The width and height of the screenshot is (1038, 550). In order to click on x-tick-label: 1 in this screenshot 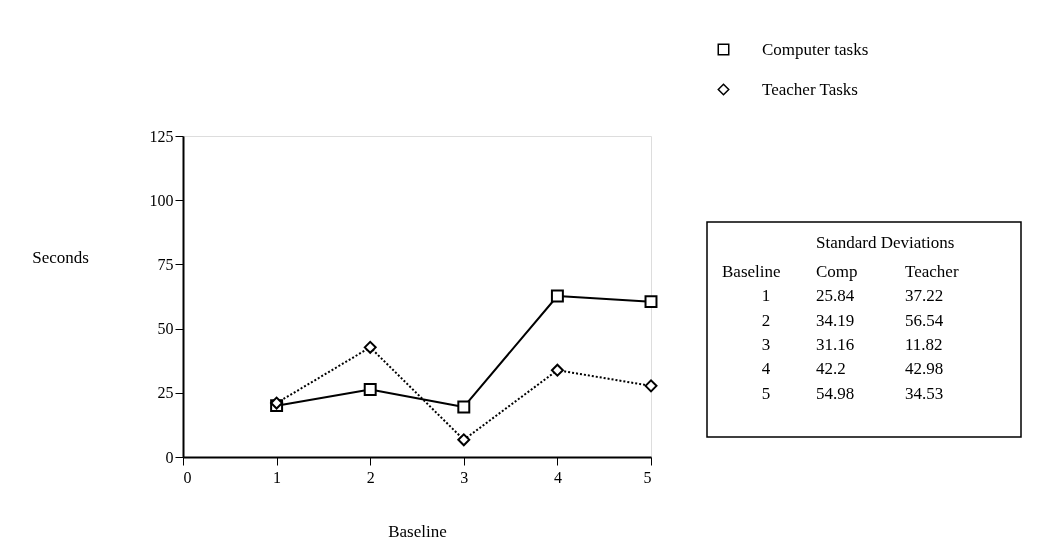, I will do `click(277, 477)`.